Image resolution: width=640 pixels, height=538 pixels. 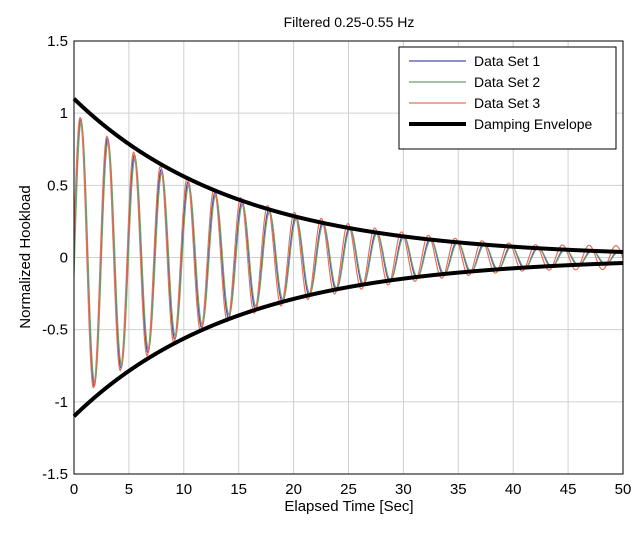 What do you see at coordinates (55, 474) in the screenshot?
I see `y-tick-label: -1.5` at bounding box center [55, 474].